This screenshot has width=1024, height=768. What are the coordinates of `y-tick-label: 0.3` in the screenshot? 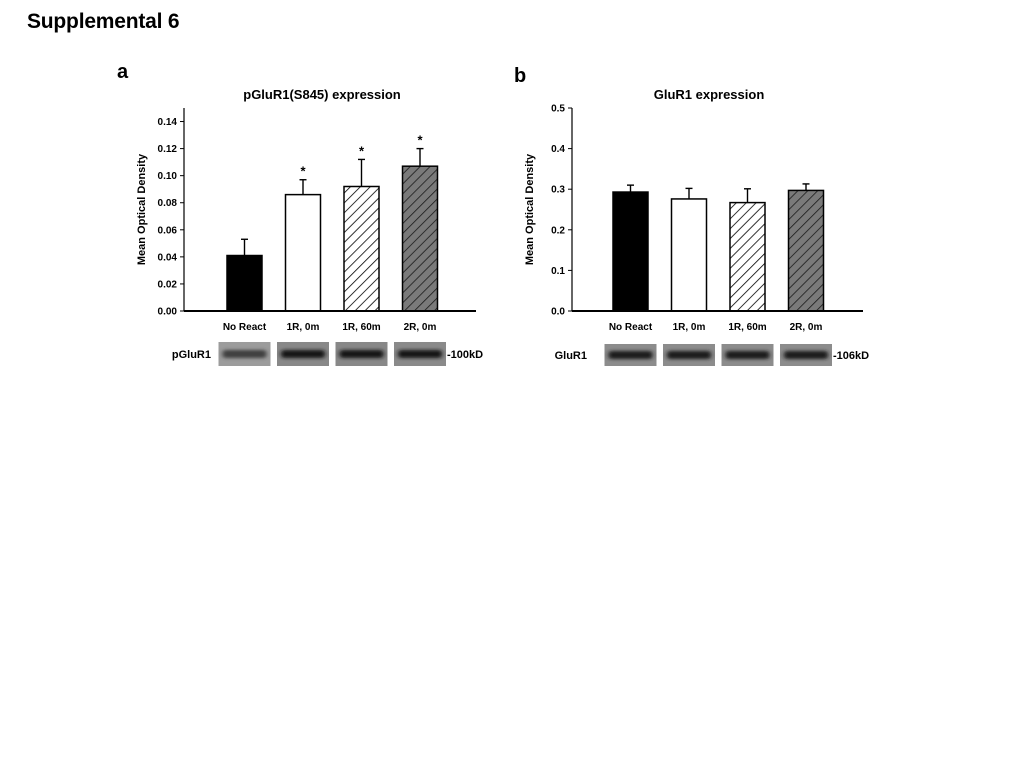 It's located at (558, 190).